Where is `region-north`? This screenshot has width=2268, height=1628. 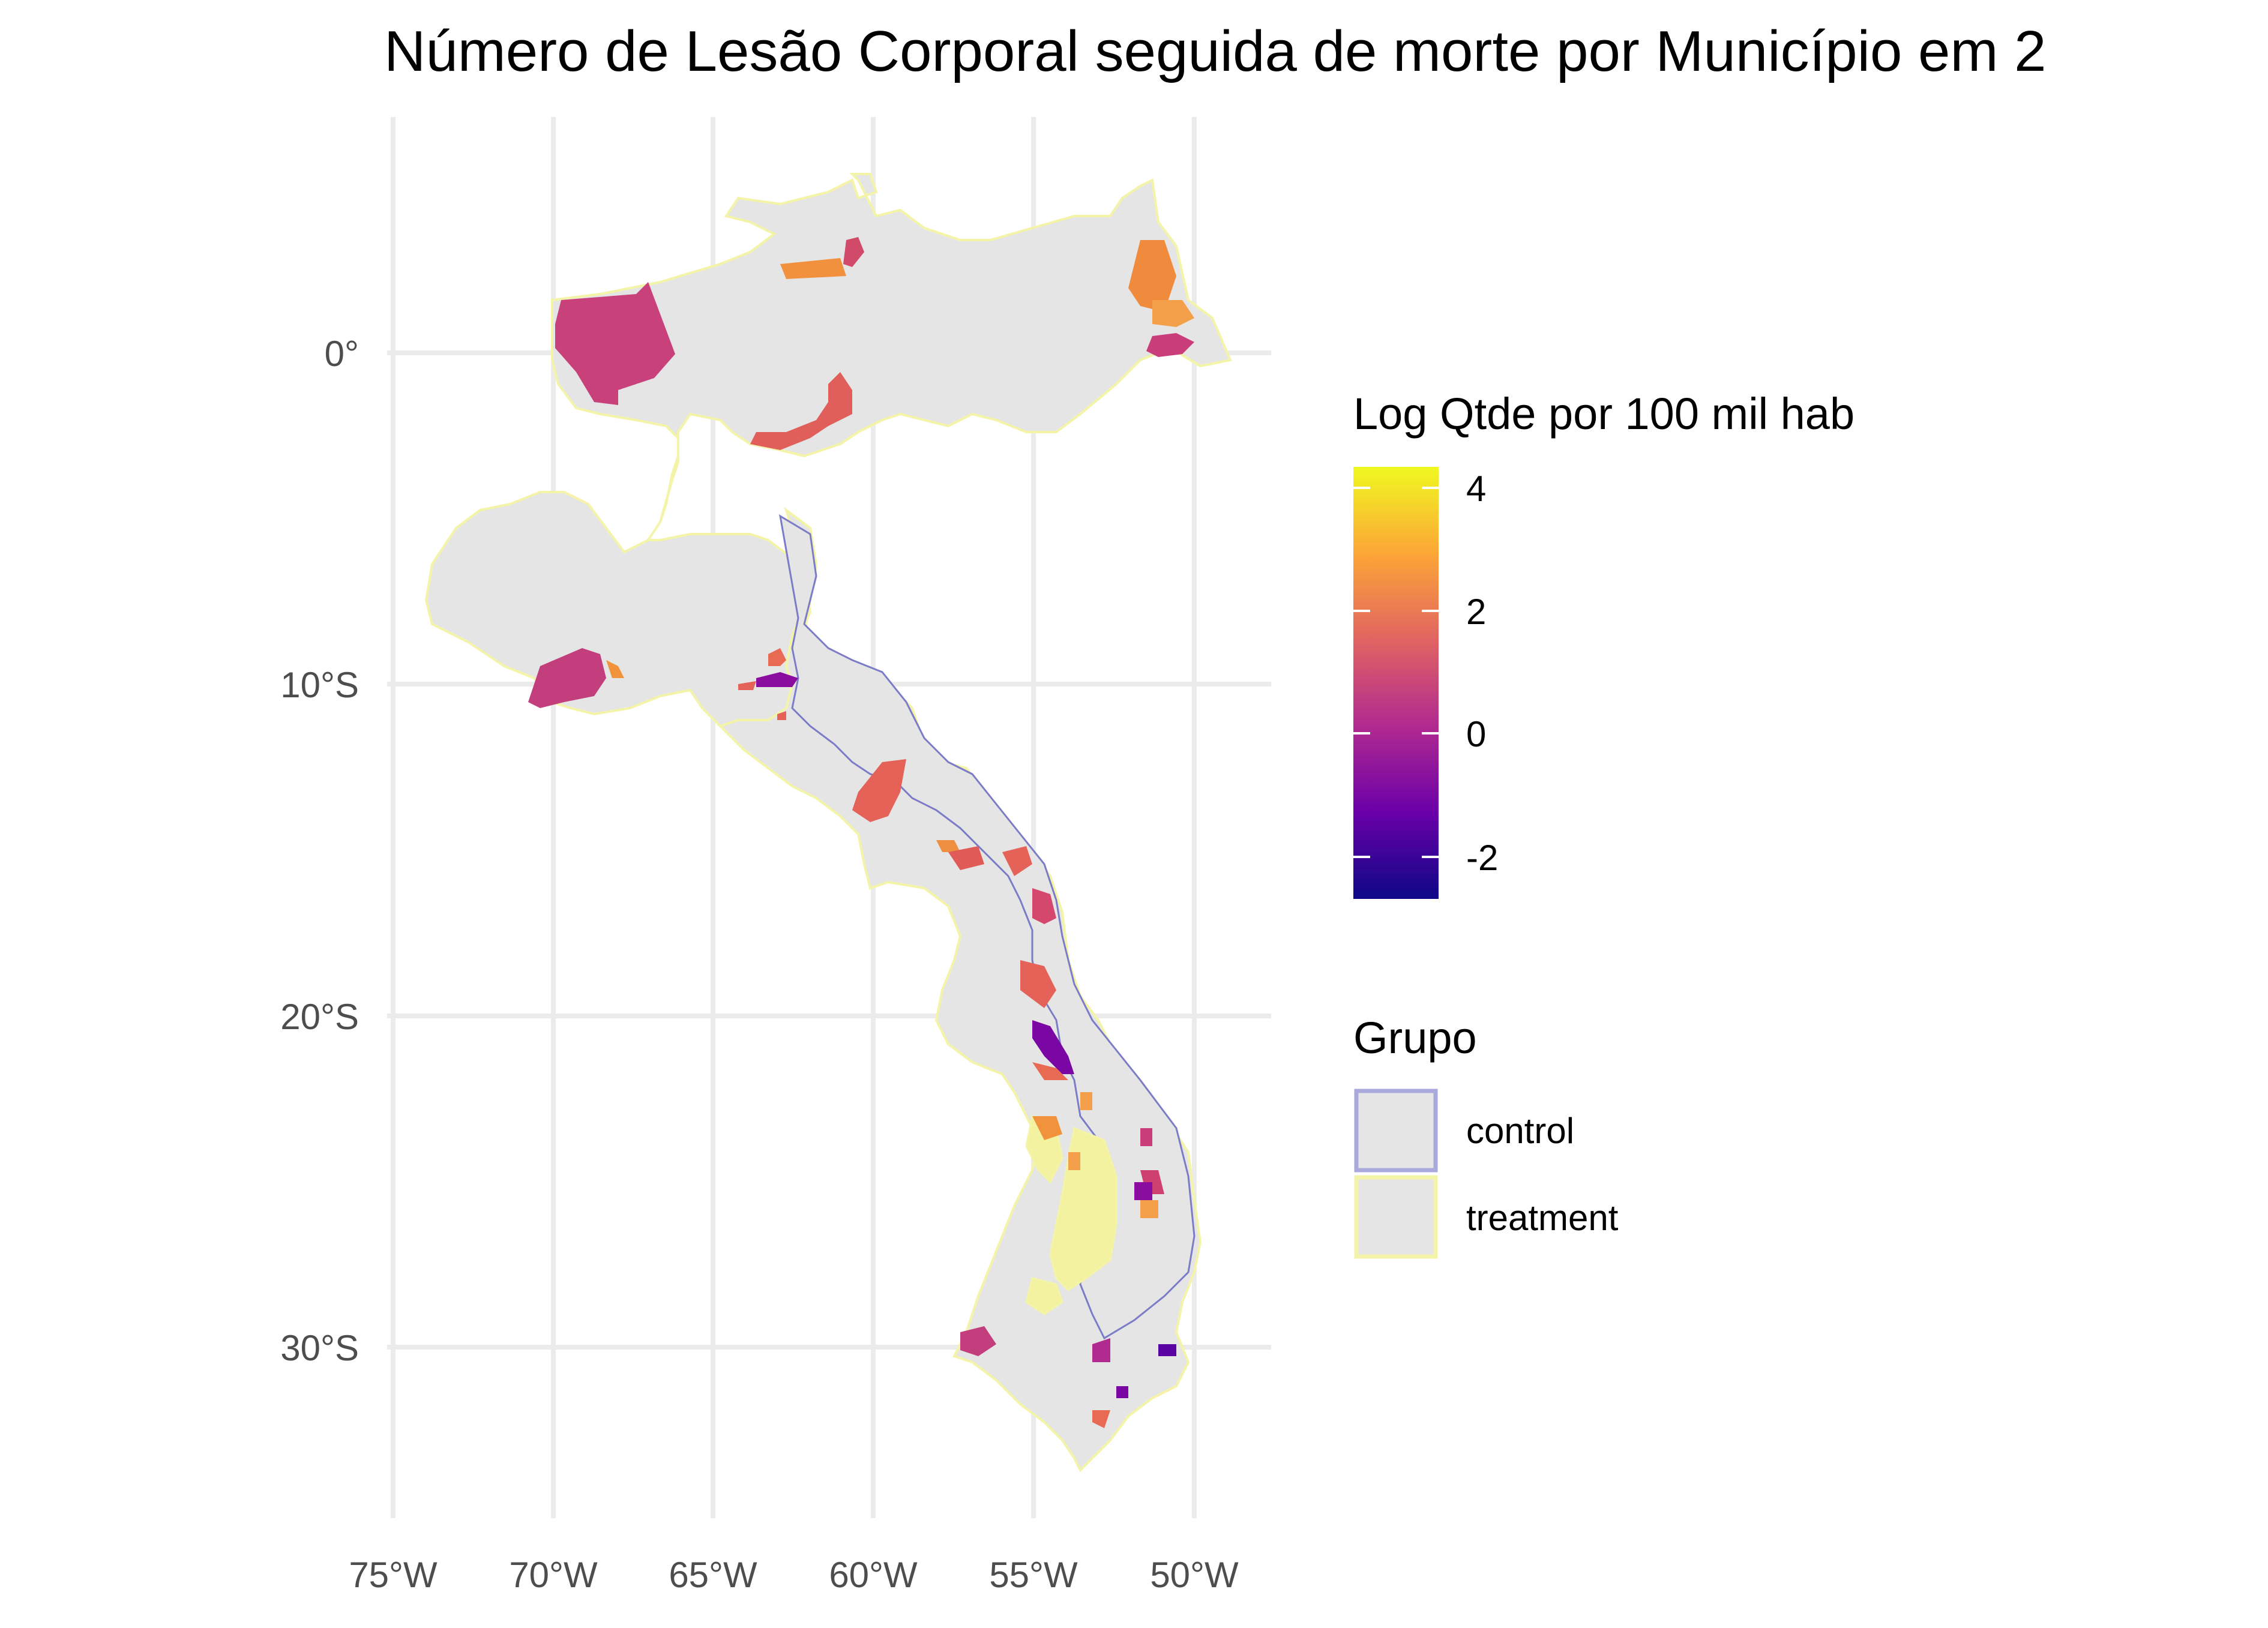
region-north is located at coordinates (828, 451).